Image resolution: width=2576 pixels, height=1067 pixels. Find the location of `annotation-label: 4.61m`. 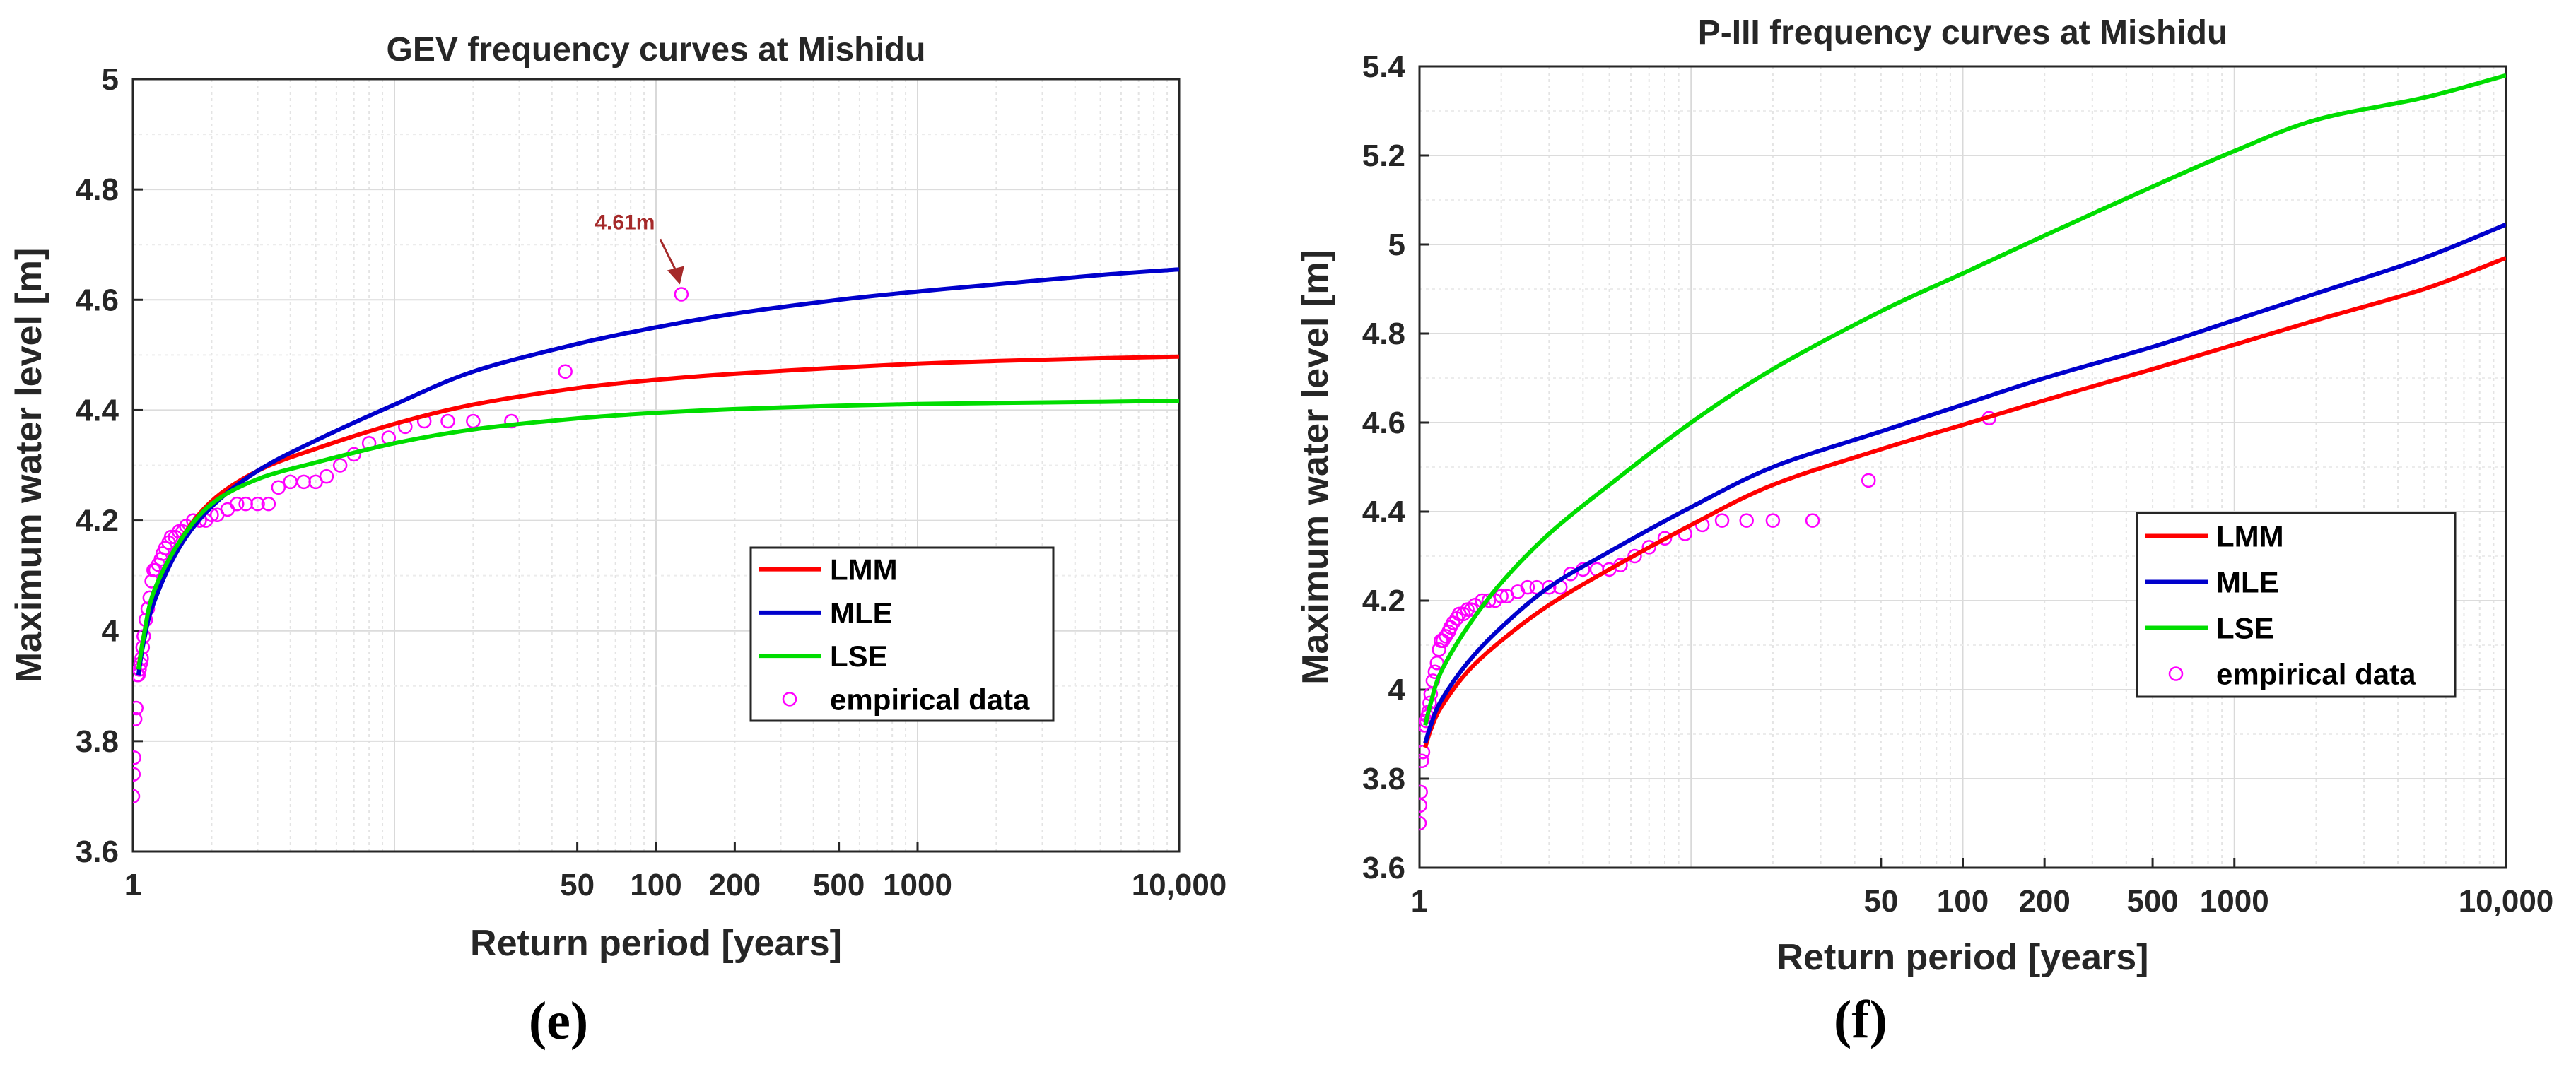

annotation-label: 4.61m is located at coordinates (625, 222).